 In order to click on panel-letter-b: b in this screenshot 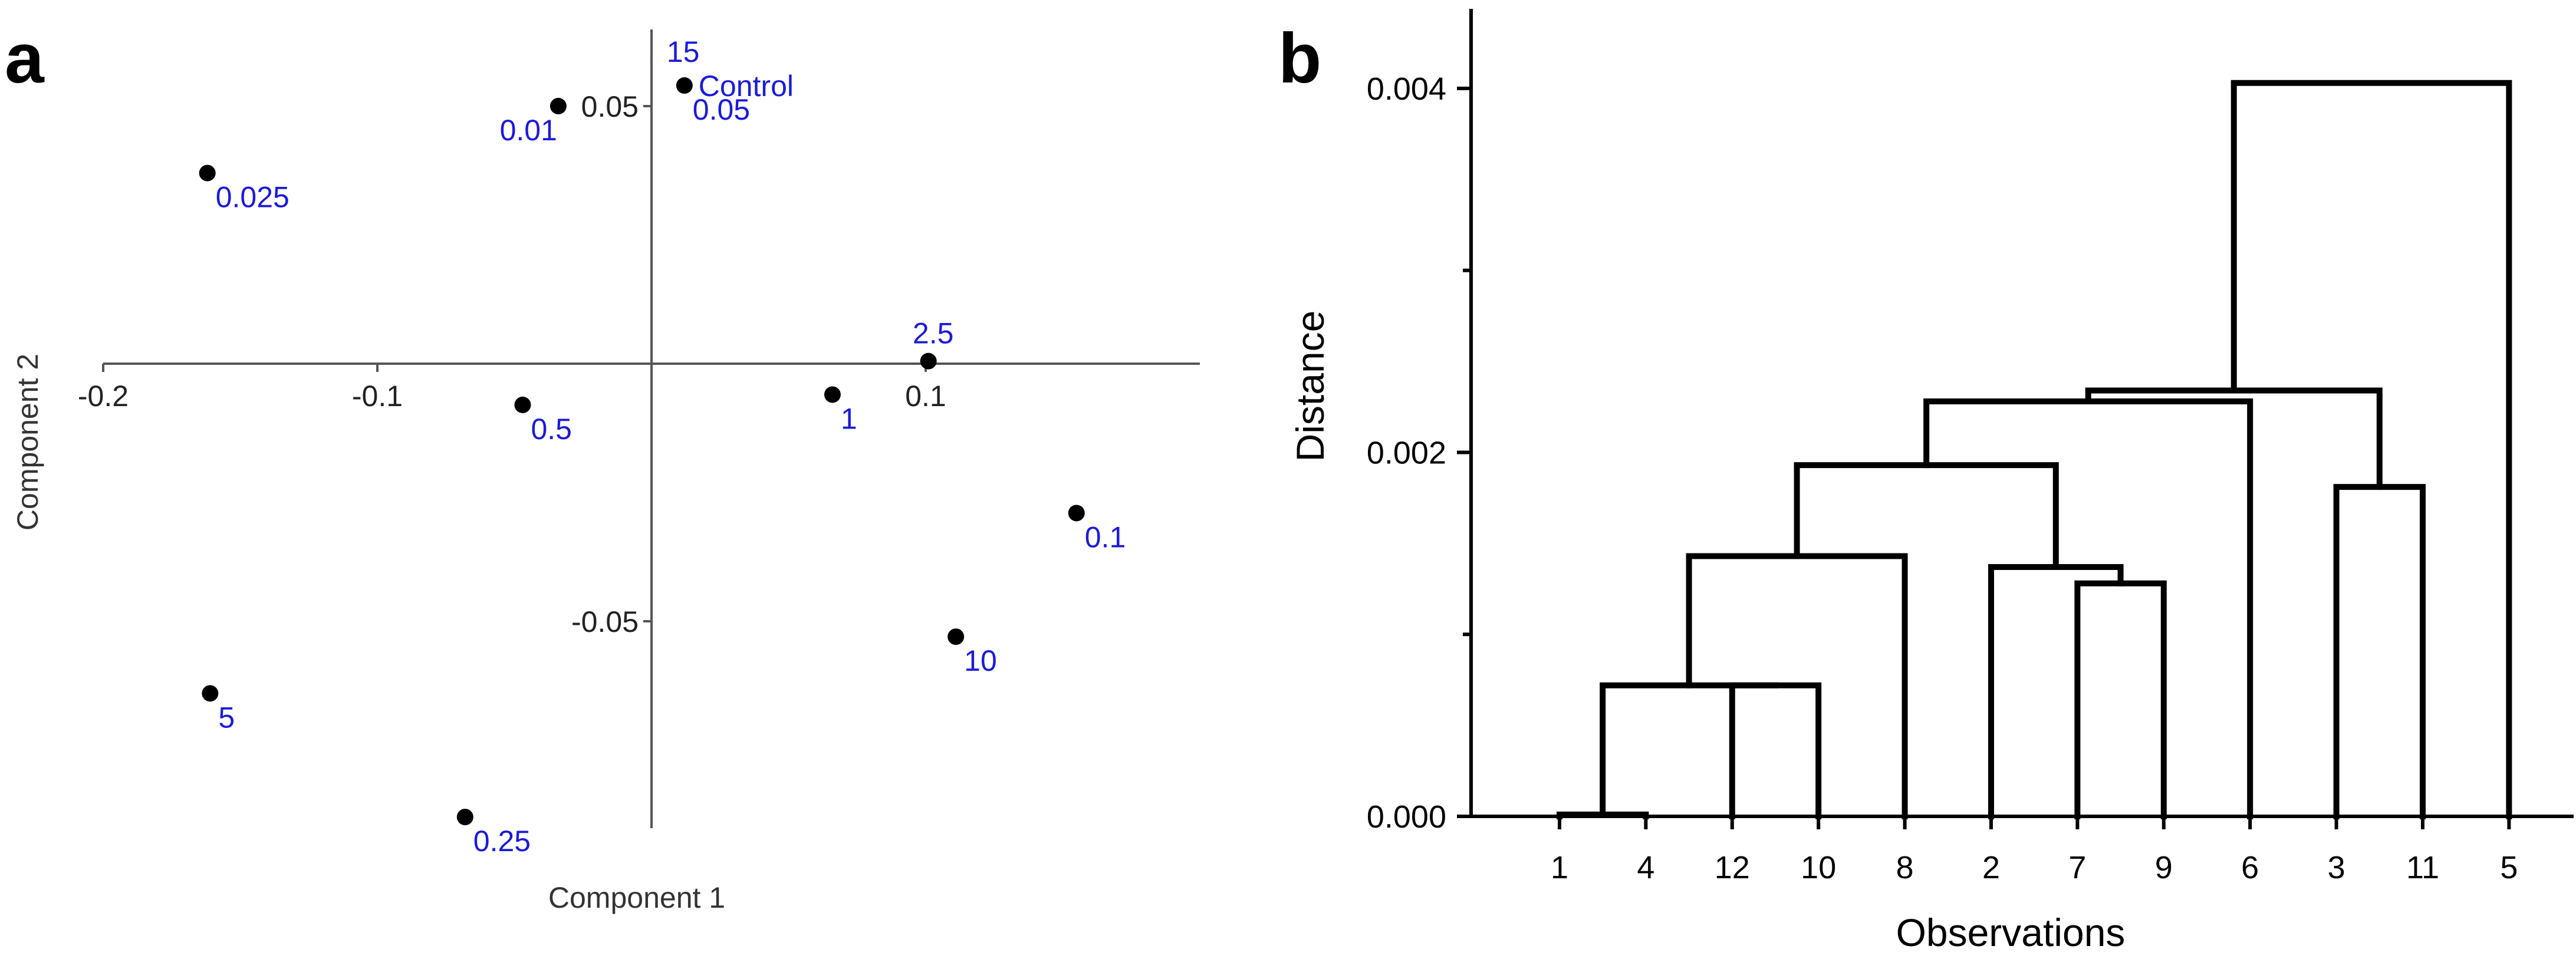, I will do `click(1299, 58)`.